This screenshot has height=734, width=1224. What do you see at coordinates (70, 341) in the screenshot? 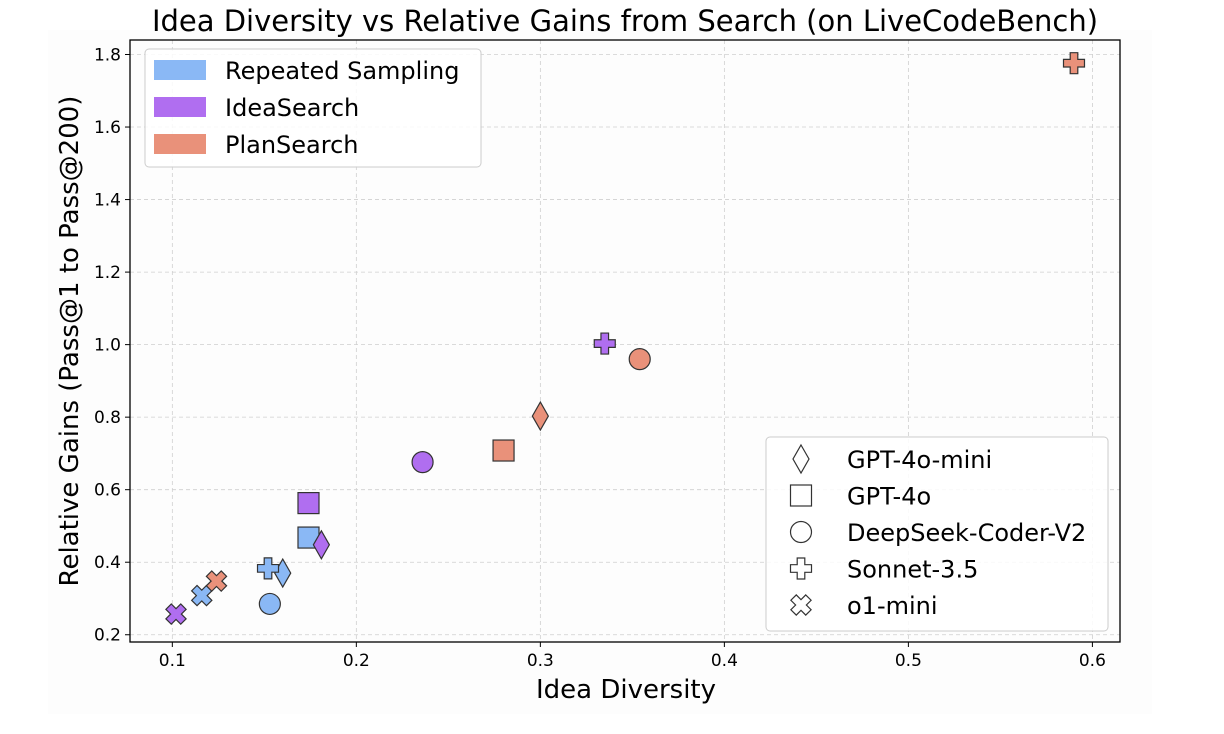
I see `y-axis-label: Relative Gains (Pass@1 to Pass@200)` at bounding box center [70, 341].